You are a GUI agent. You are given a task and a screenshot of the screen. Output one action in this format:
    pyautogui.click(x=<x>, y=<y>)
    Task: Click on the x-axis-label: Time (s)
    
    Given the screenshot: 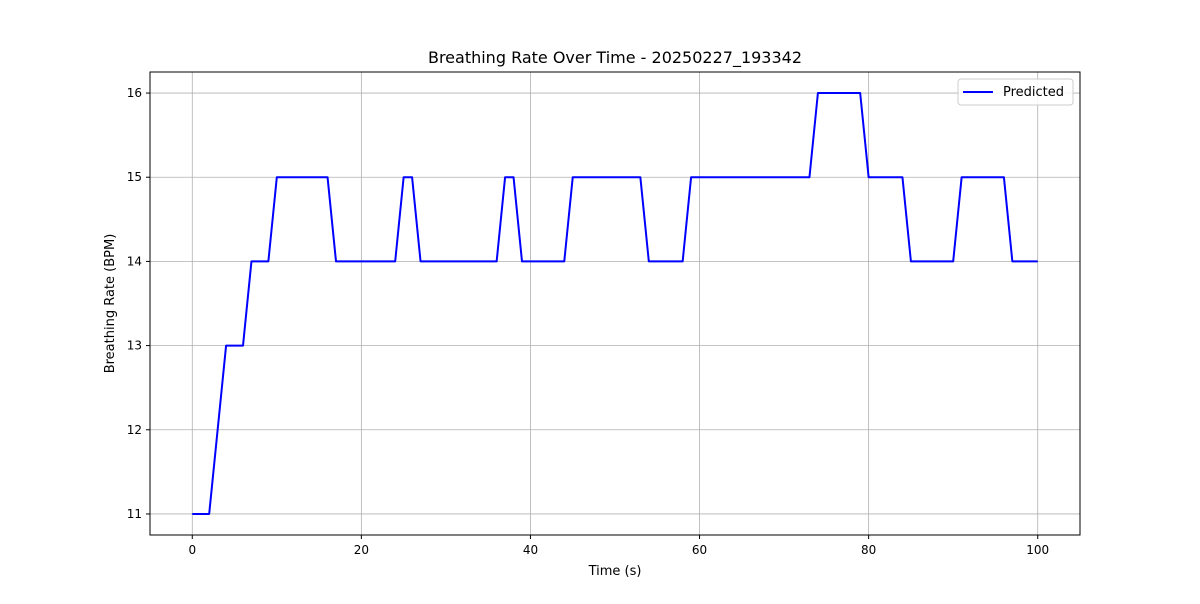 What is the action you would take?
    pyautogui.click(x=615, y=571)
    